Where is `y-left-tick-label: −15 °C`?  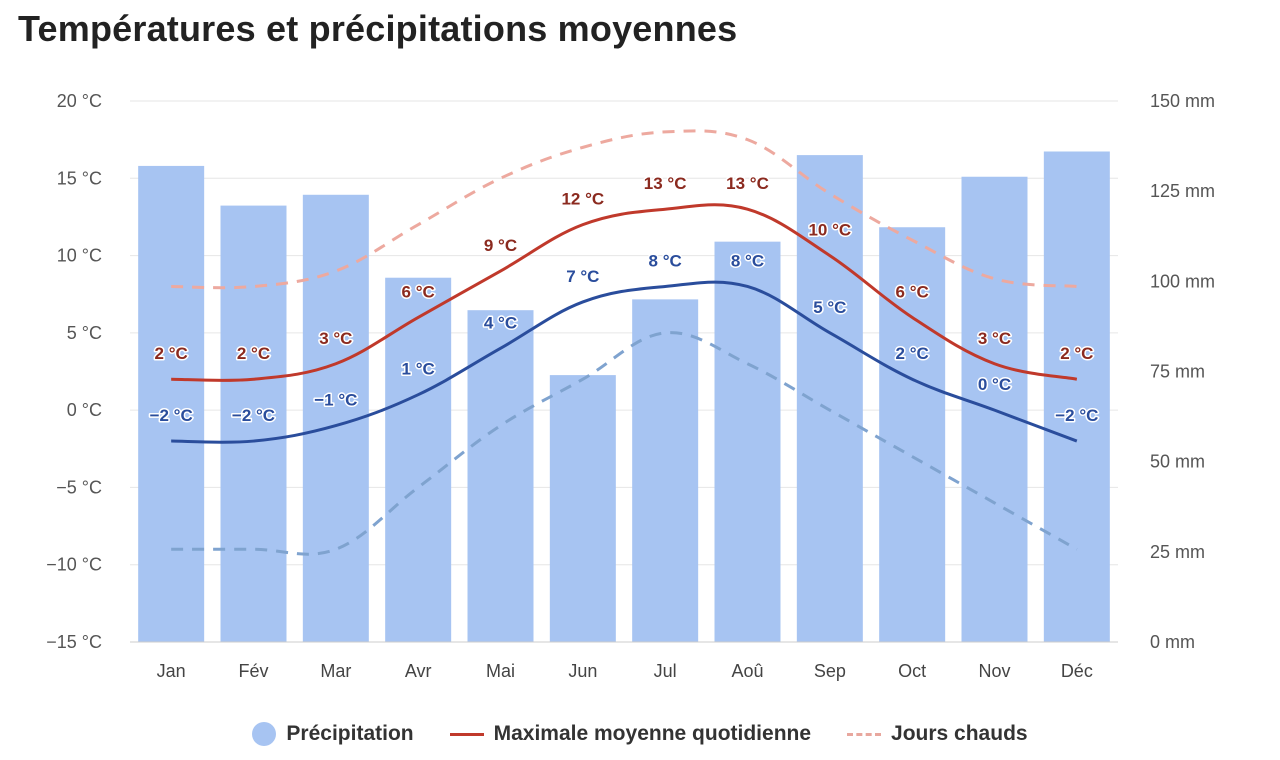
y-left-tick-label: −15 °C is located at coordinates (74, 642).